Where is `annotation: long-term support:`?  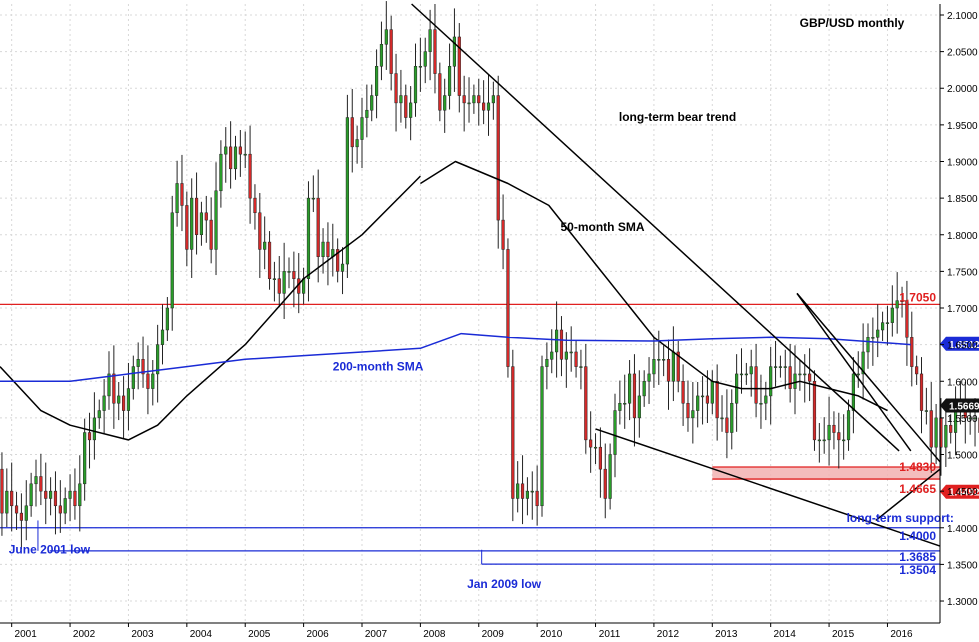
annotation: long-term support: is located at coordinates (900, 518).